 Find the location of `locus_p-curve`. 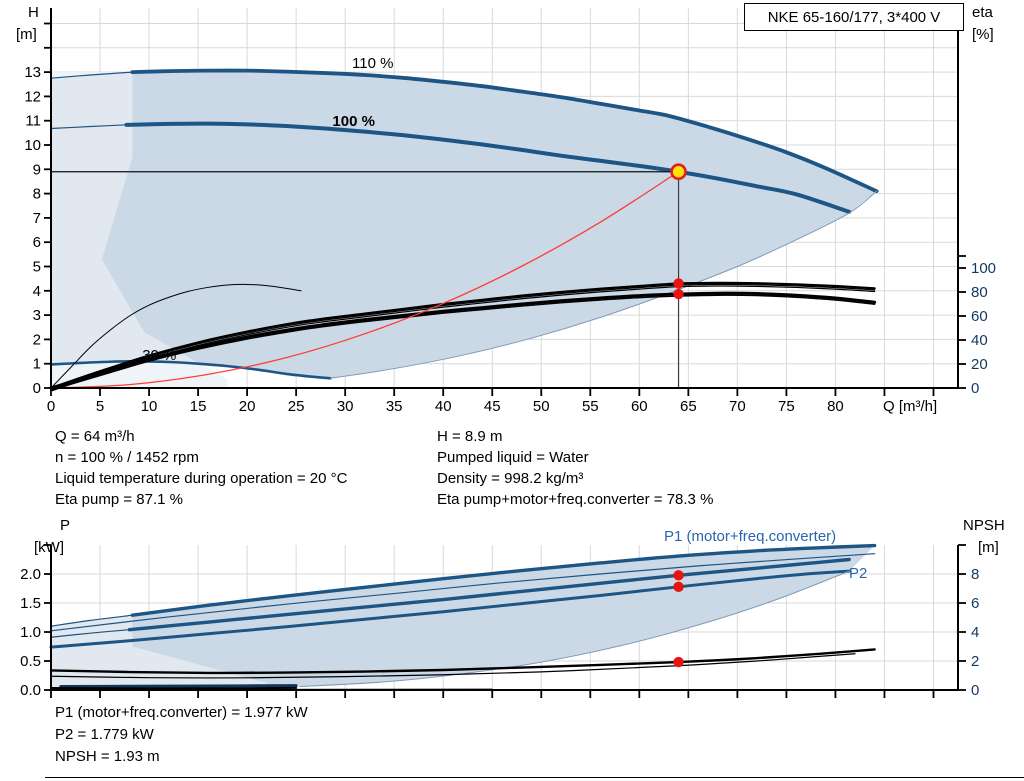

locus_p-curve is located at coordinates (574, 629).